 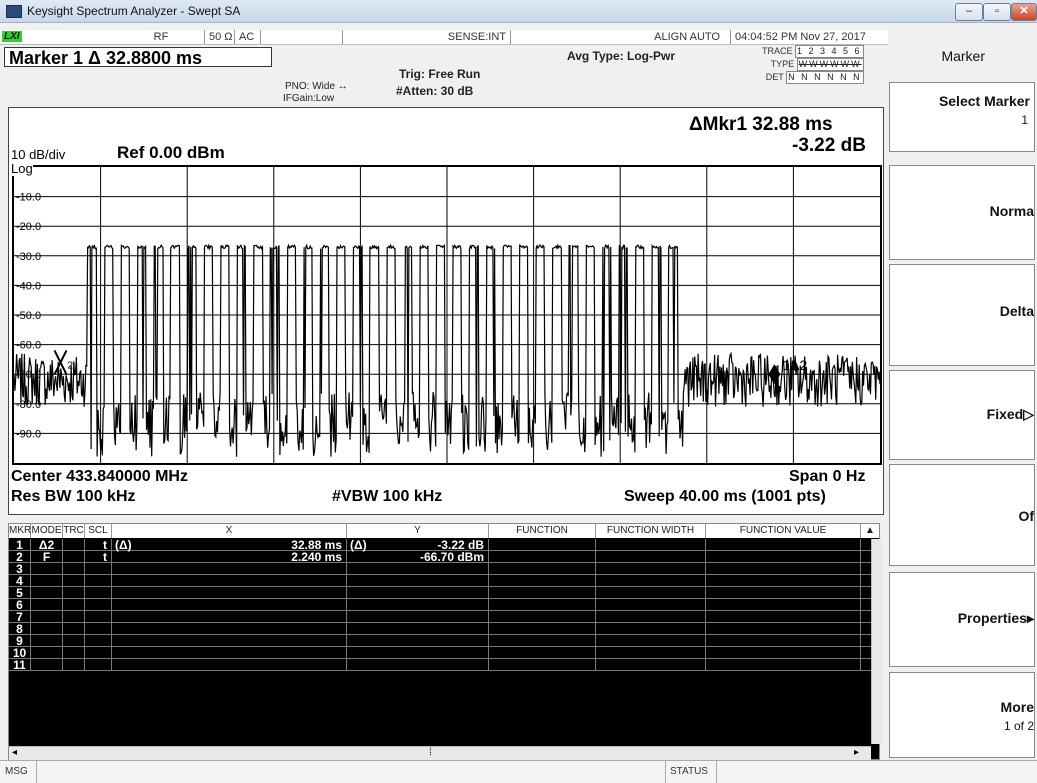 What do you see at coordinates (1024, 12) in the screenshot?
I see `close-button: ✕` at bounding box center [1024, 12].